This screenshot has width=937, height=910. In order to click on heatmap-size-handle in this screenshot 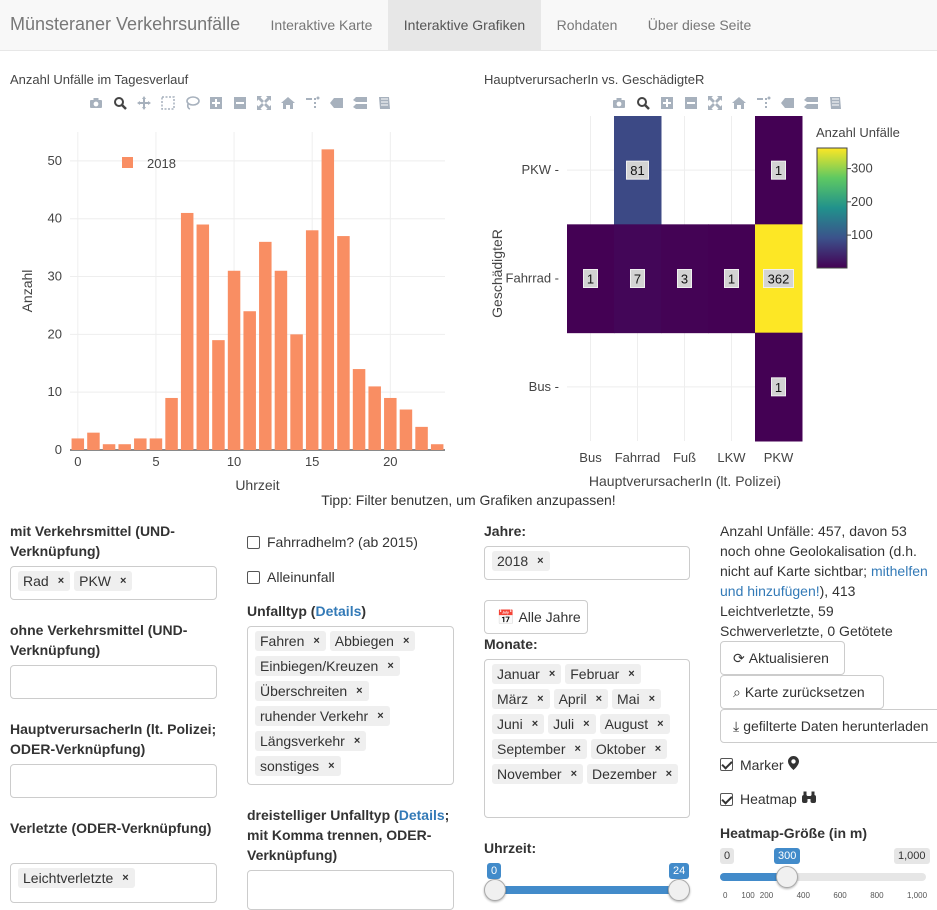, I will do `click(787, 877)`.